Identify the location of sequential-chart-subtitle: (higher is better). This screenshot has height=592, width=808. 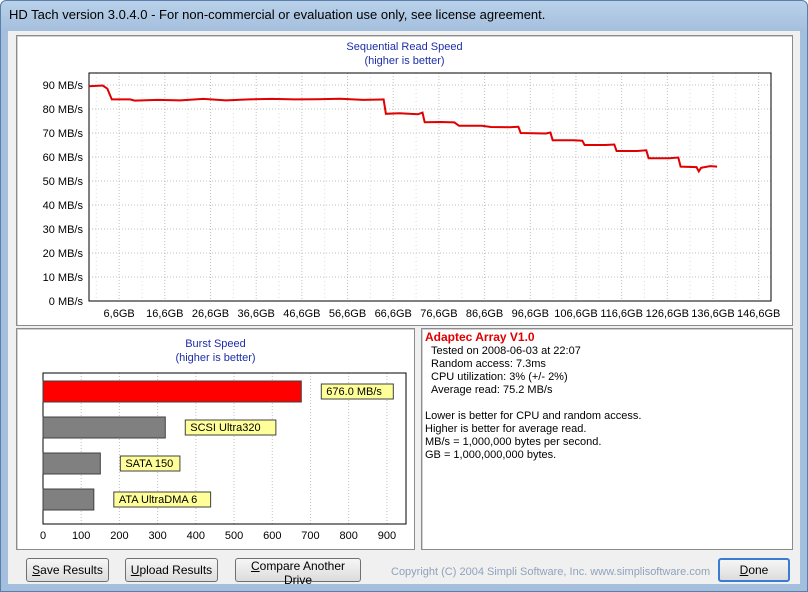
(404, 61).